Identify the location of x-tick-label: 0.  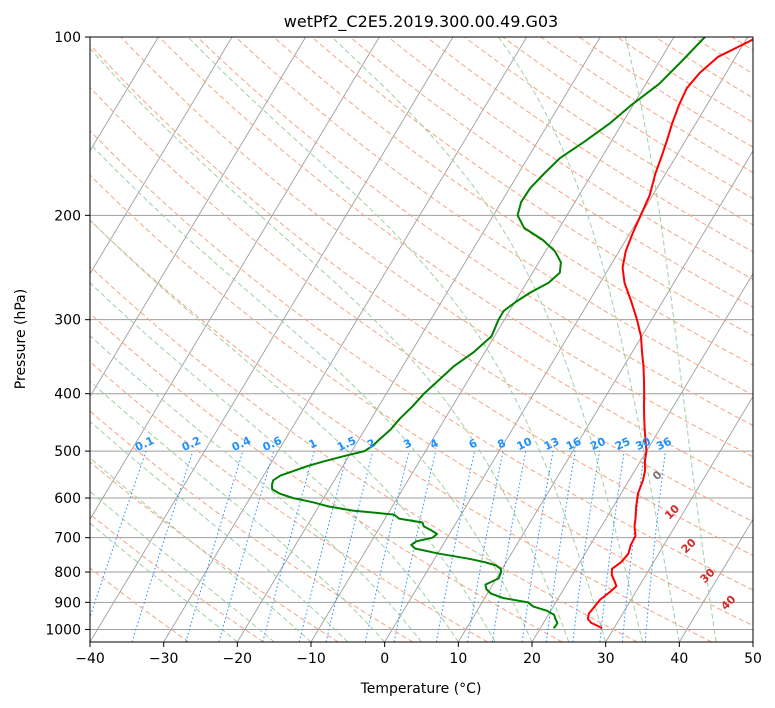
(384, 659).